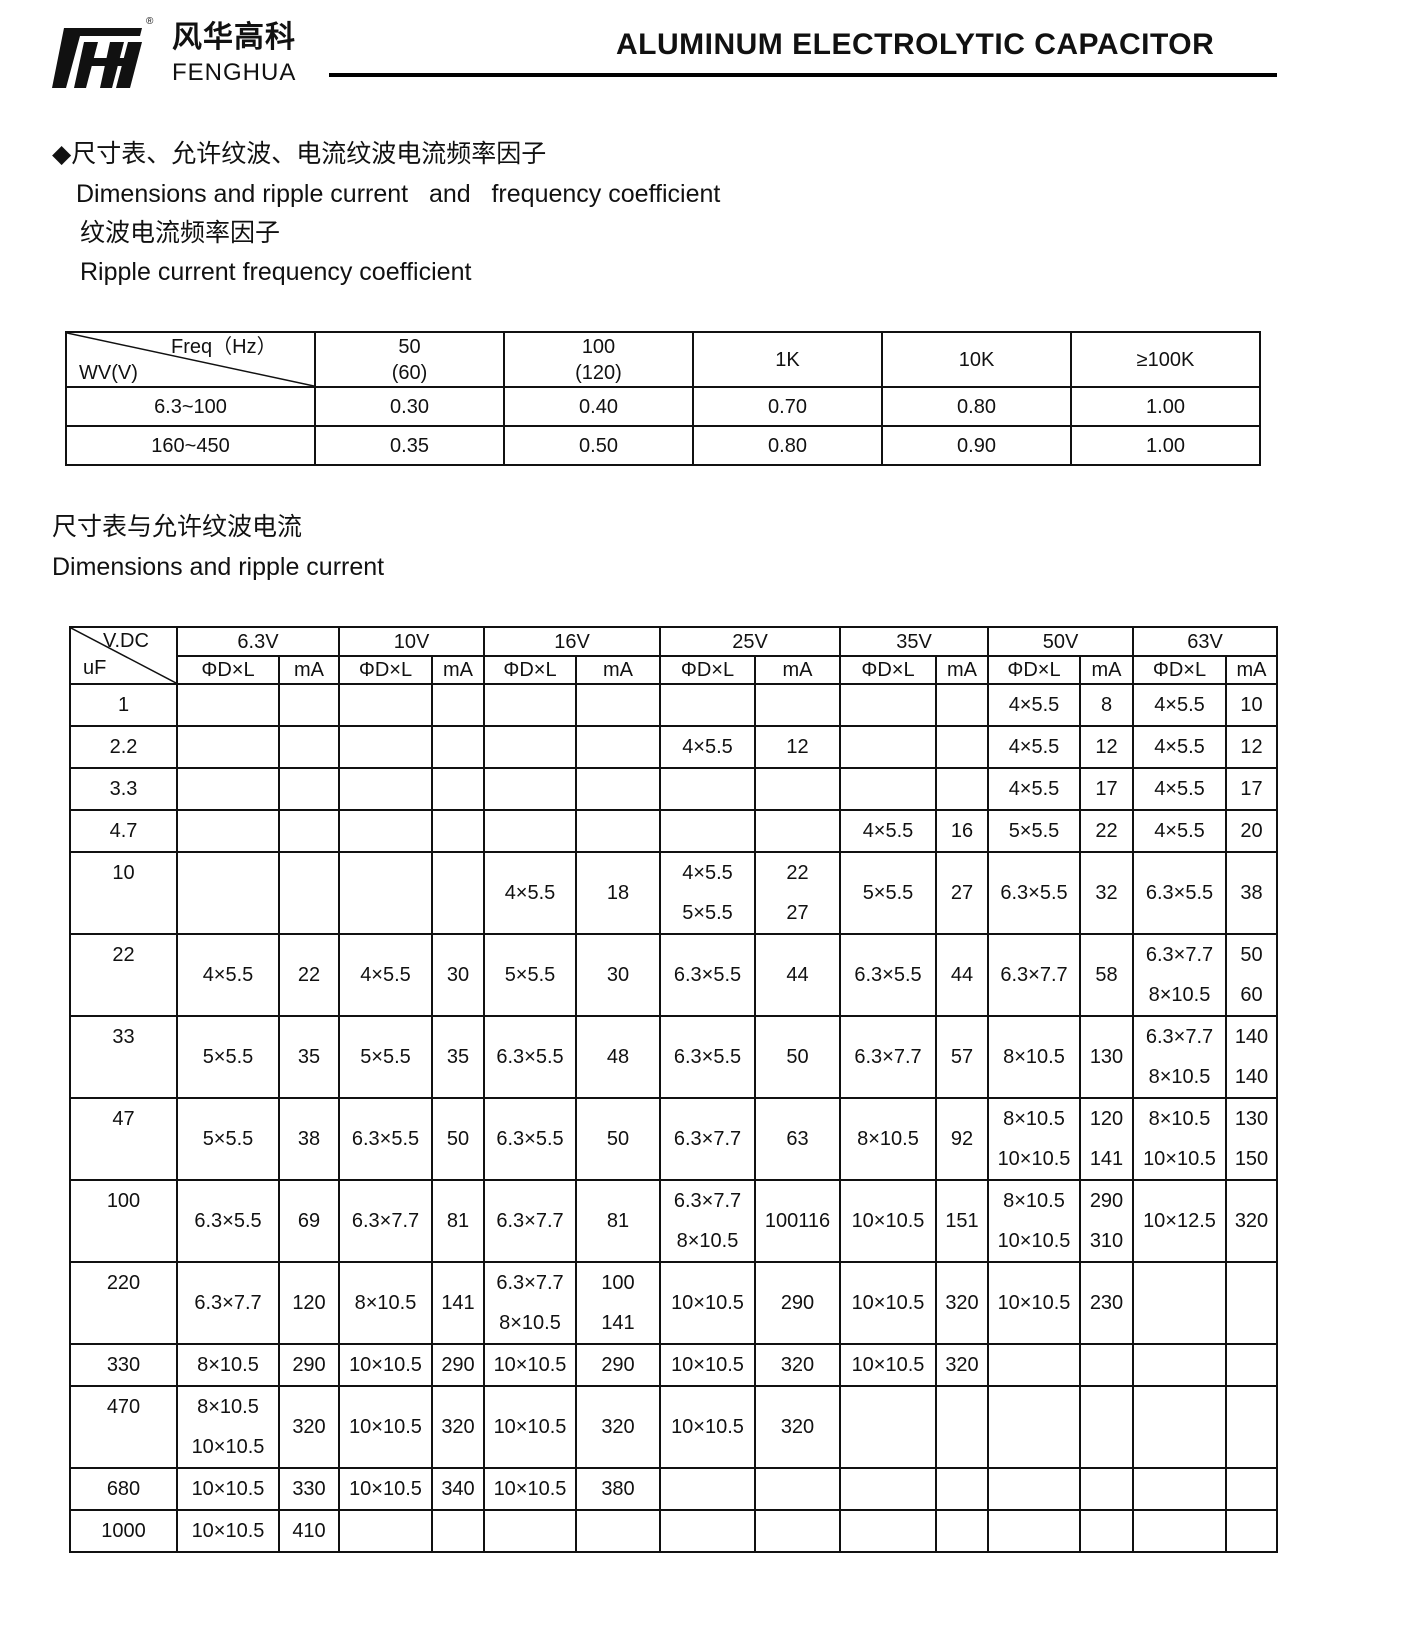 Image resolution: width=1416 pixels, height=1633 pixels. I want to click on capacitance-value: 4.7, so click(123, 831).